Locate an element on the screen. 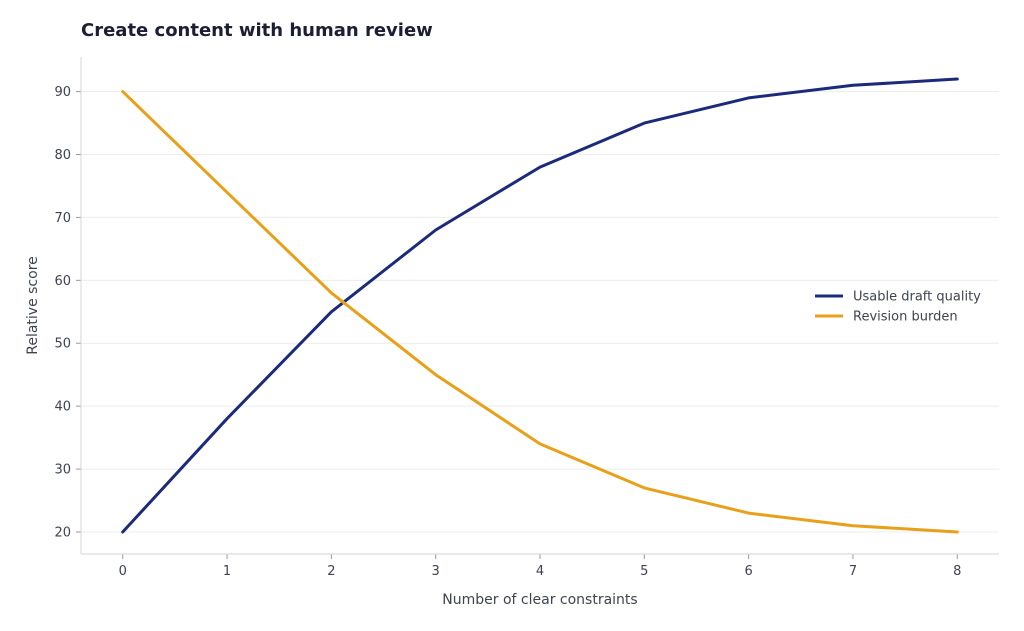 The width and height of the screenshot is (1024, 631). chart-title: Create content with human review is located at coordinates (257, 30).